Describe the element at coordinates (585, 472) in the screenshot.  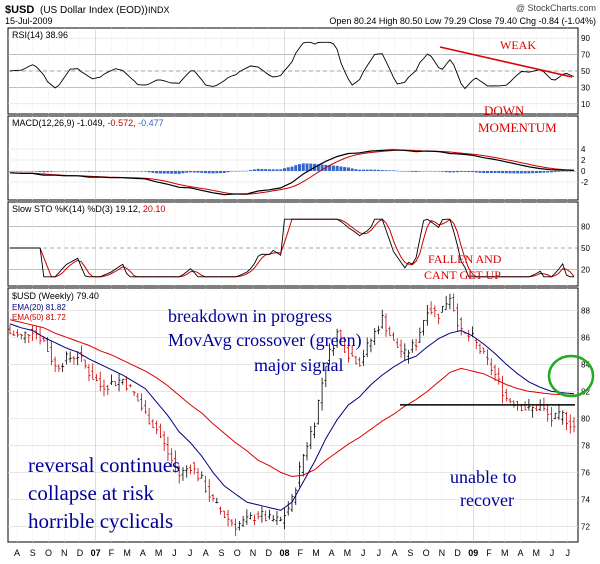
I see `price-tick-label: 76` at that location.